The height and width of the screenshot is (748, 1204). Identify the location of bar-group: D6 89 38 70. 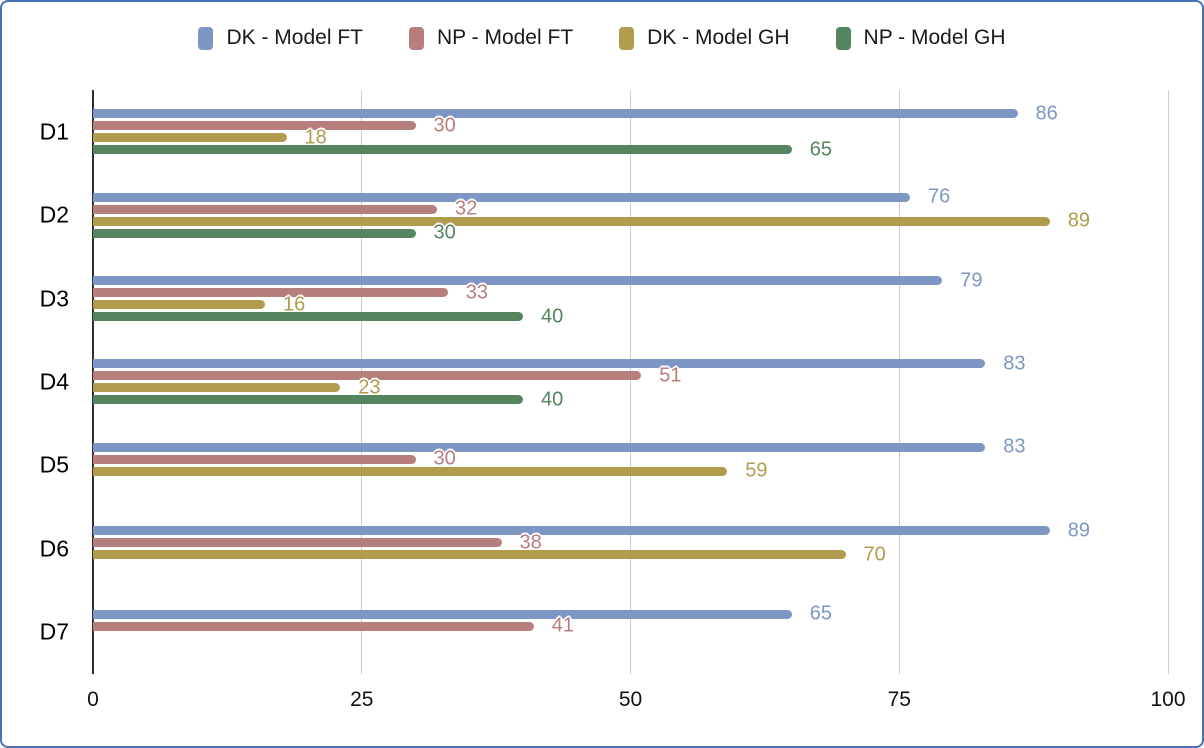
(604, 548).